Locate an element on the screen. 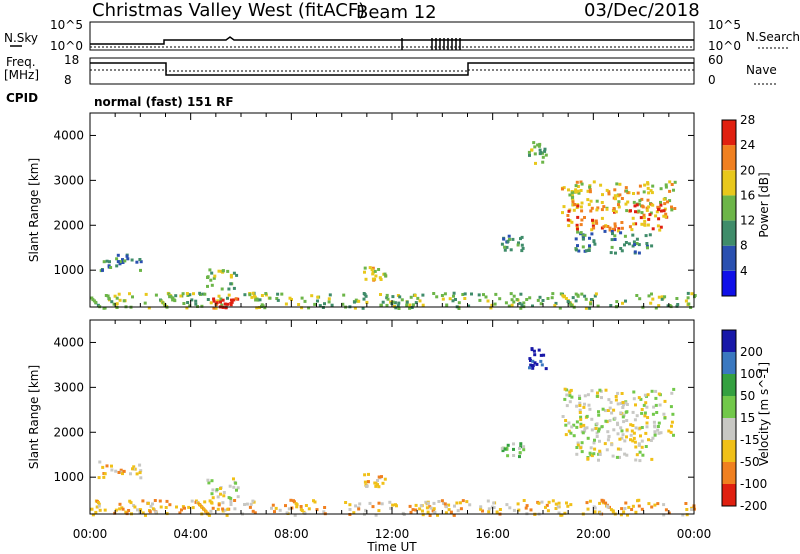  freq-panel is located at coordinates (392, 71).